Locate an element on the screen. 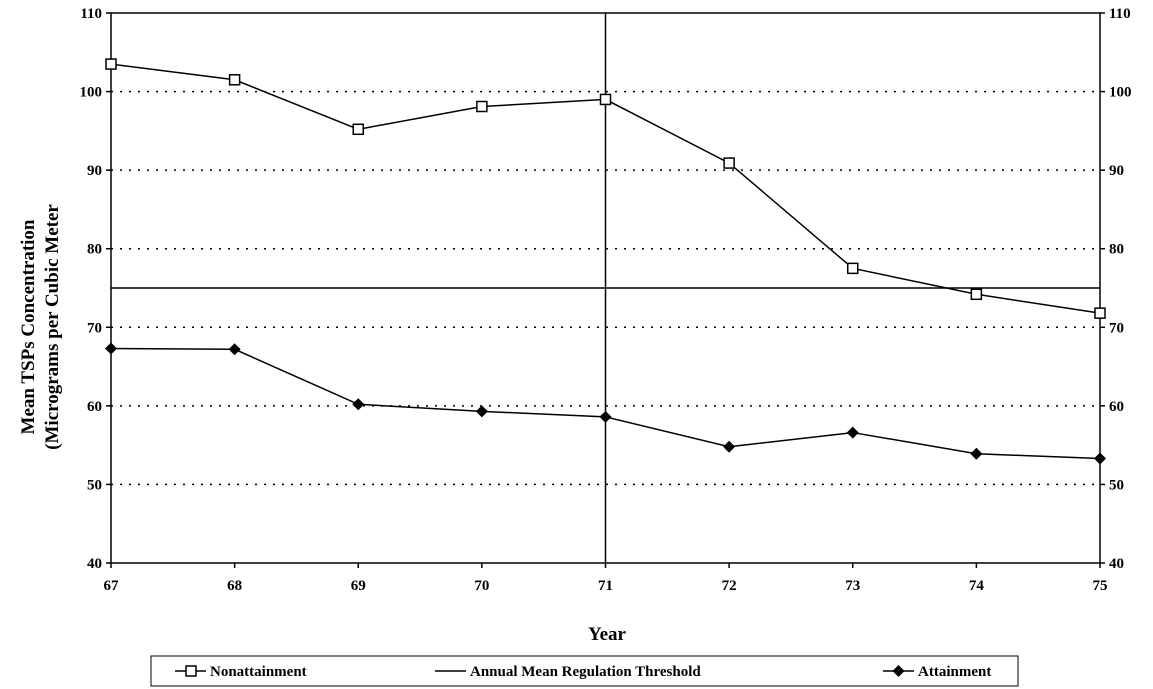 The image size is (1153, 689). y-tick-label-left: 110 is located at coordinates (91, 14).